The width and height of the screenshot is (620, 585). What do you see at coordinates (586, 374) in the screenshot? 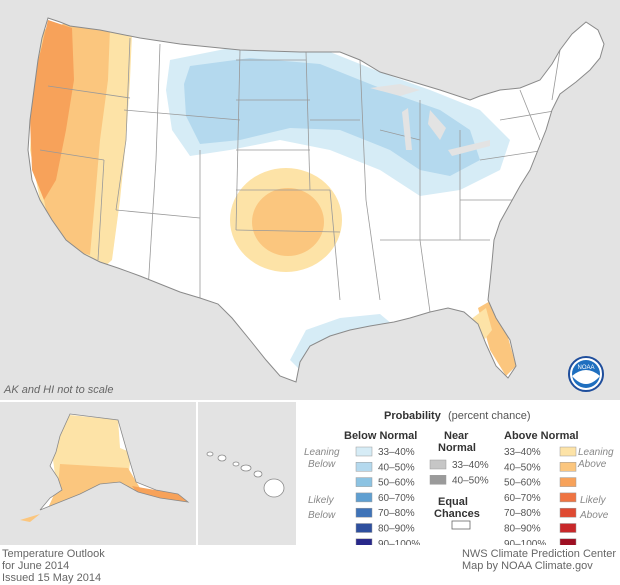
I see `noaa-logo: NOAA` at bounding box center [586, 374].